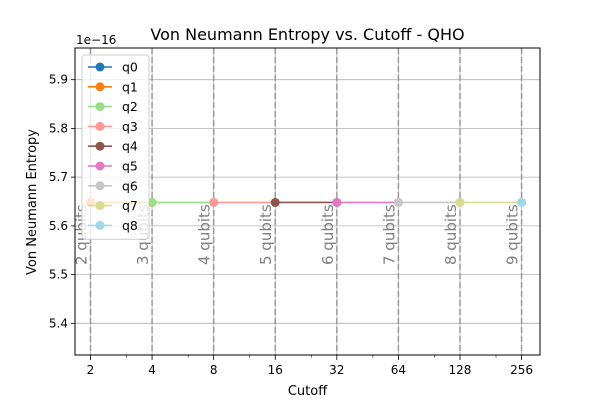 This screenshot has height=400, width=600. Describe the element at coordinates (328, 234) in the screenshot. I see `qubit-marker-label: 6 qubits` at that location.